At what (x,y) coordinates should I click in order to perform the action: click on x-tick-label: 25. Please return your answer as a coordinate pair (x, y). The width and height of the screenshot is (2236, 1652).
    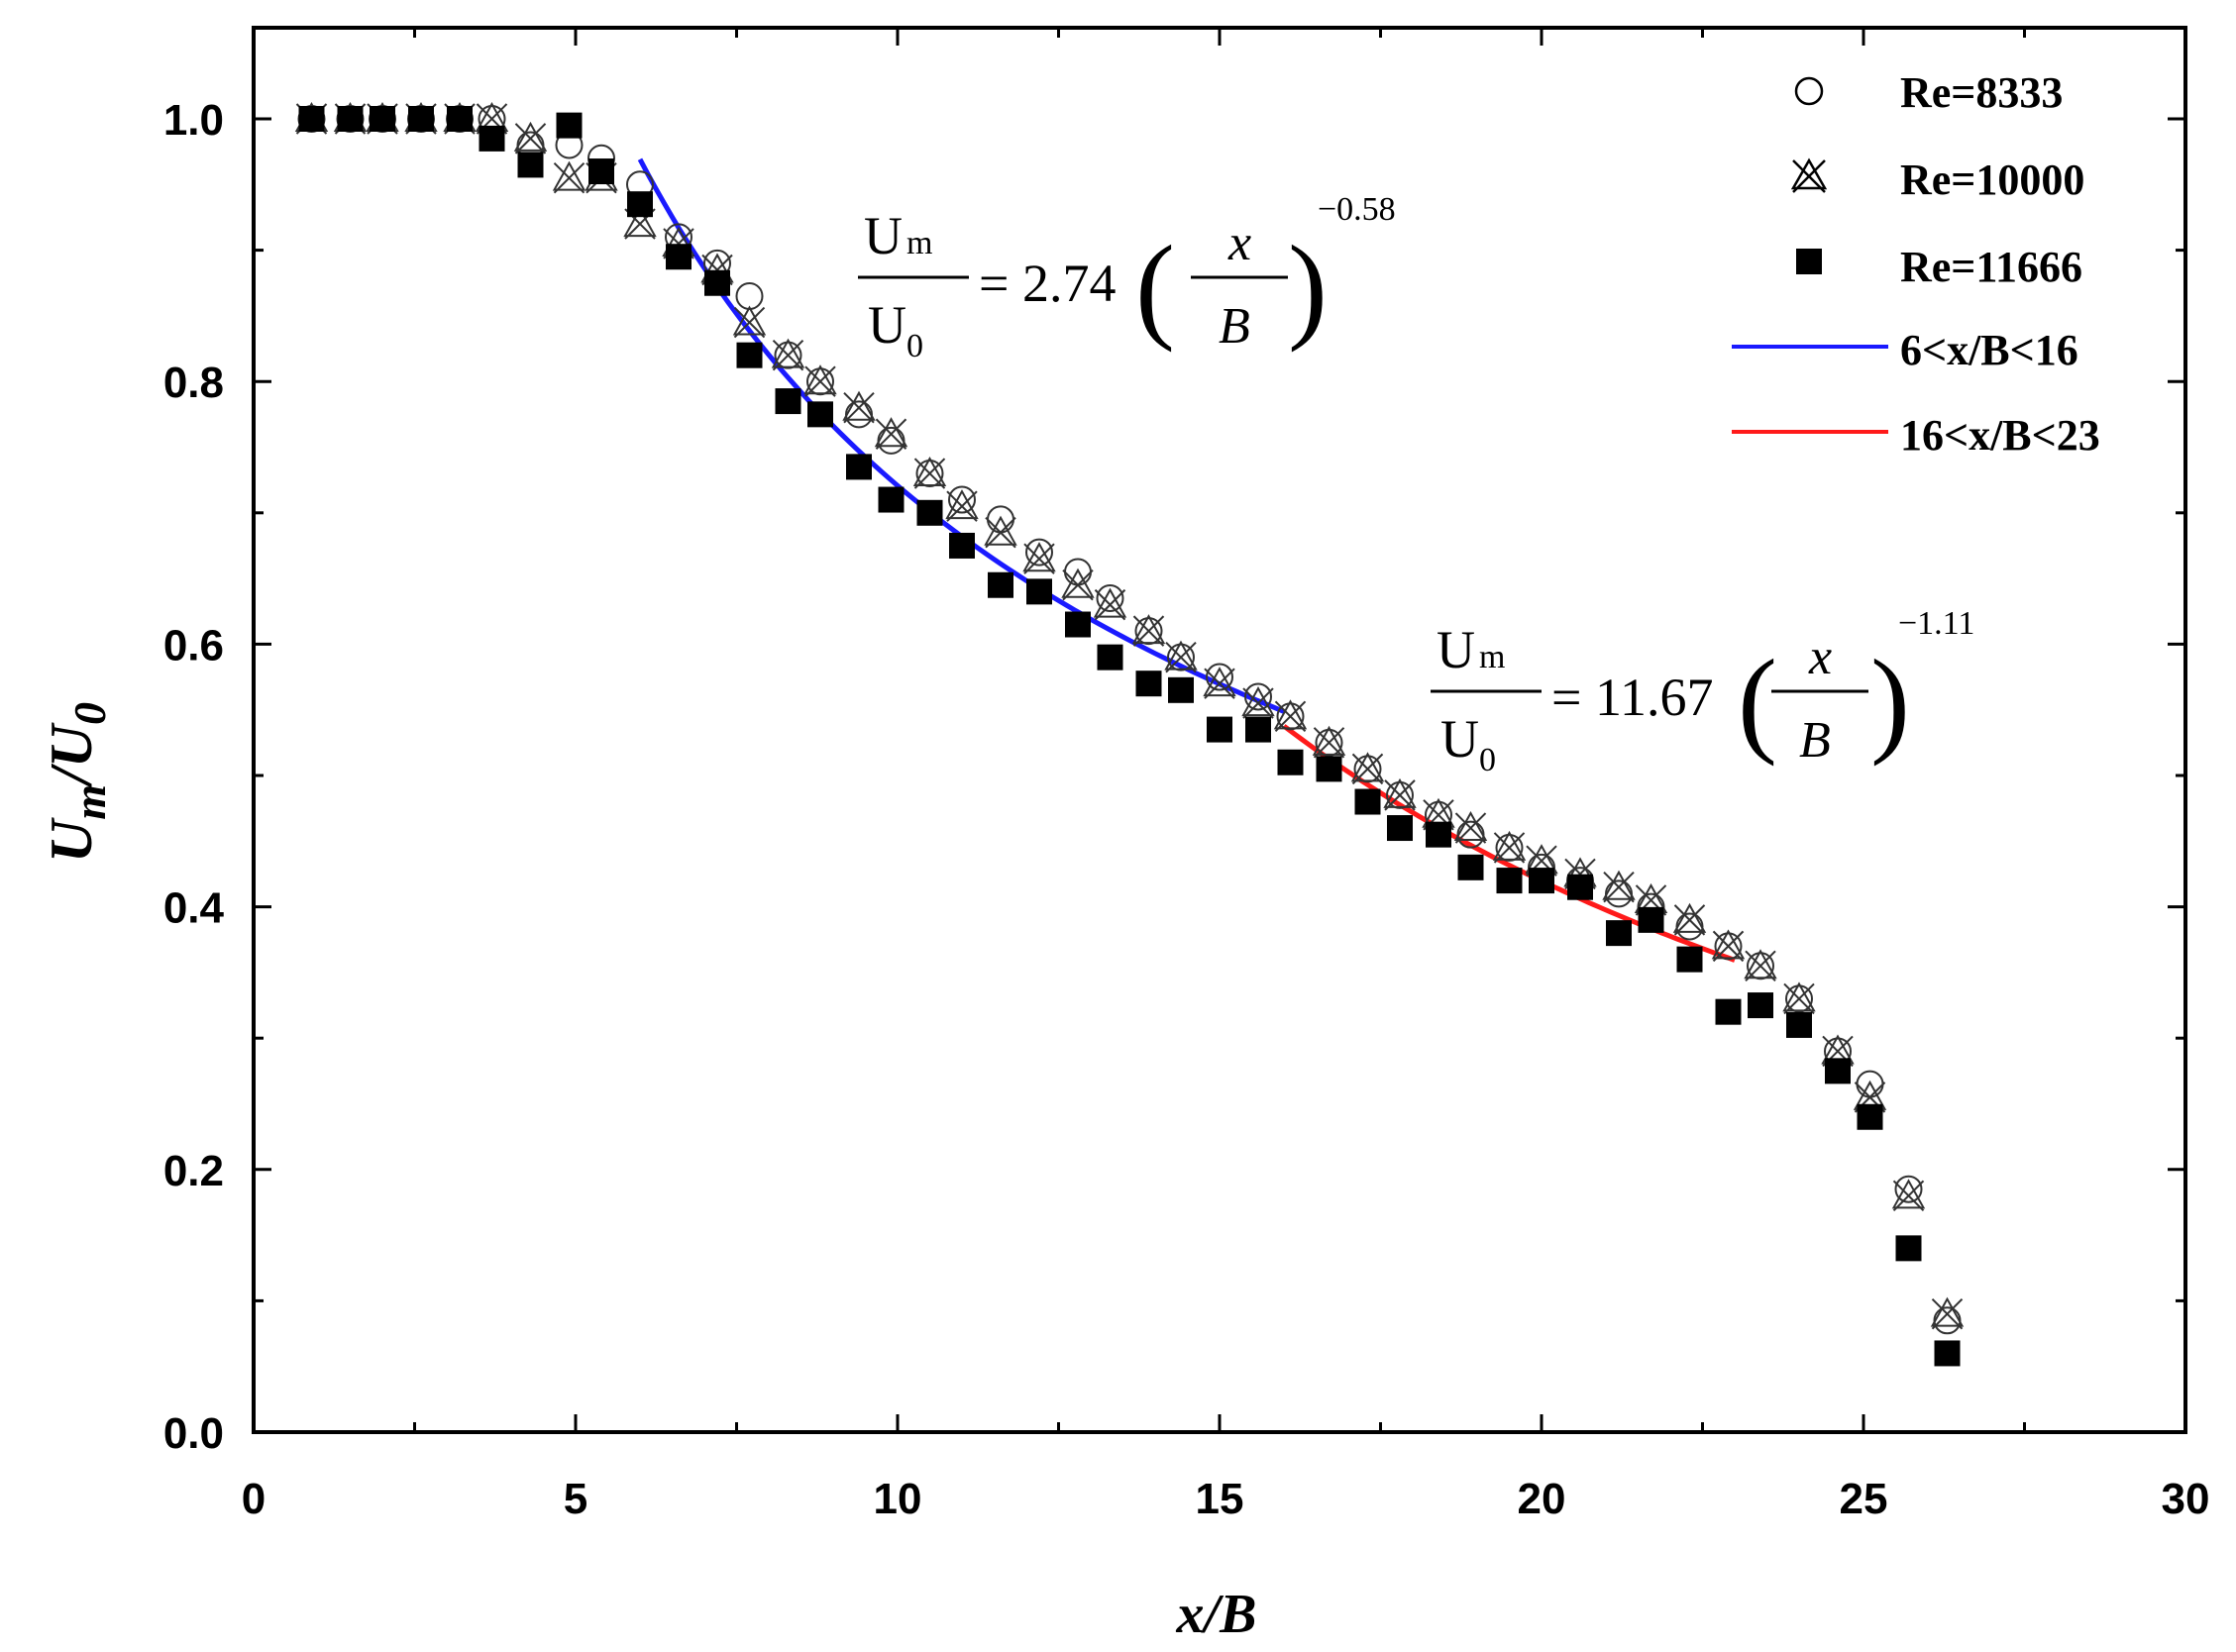
    Looking at the image, I should click on (1864, 1499).